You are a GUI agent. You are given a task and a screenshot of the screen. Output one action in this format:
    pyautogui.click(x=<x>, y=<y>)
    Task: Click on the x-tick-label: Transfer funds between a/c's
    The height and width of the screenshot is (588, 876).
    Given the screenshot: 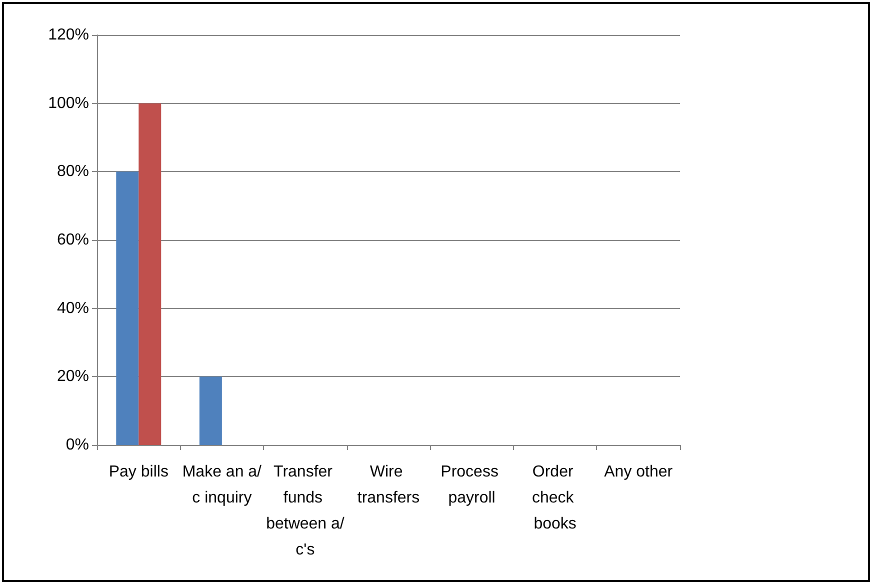 What is the action you would take?
    pyautogui.click(x=305, y=511)
    